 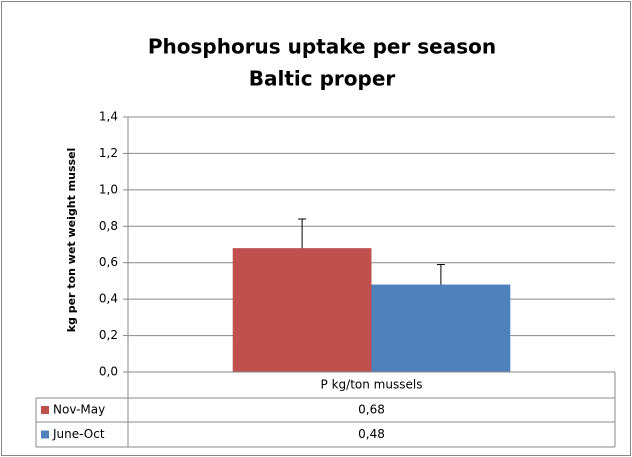 What do you see at coordinates (108, 117) in the screenshot?
I see `y-tick-label: 1,4` at bounding box center [108, 117].